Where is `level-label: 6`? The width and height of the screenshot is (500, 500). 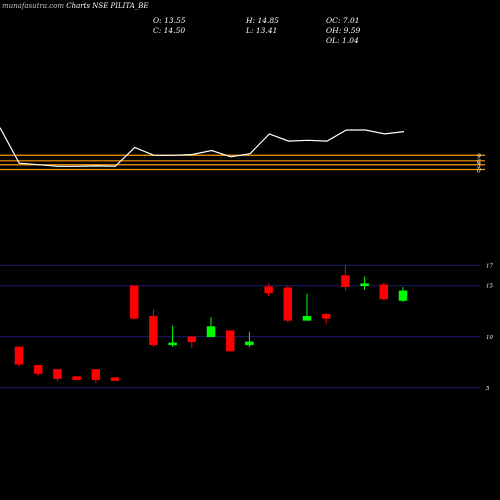 level-label: 6 is located at coordinates (479, 162).